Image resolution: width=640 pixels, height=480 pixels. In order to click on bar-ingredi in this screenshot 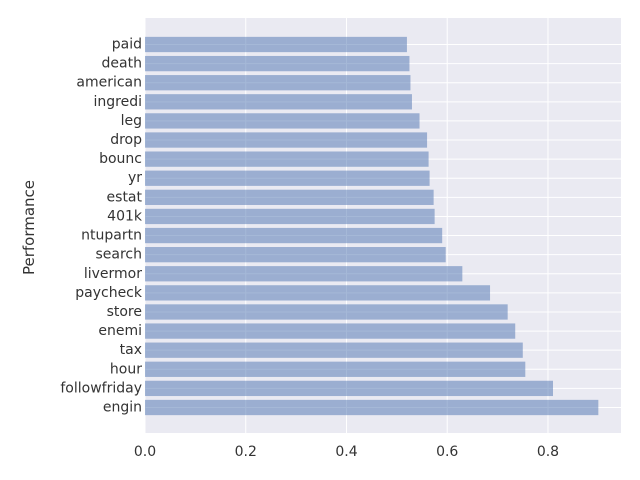, I will do `click(278, 102)`.